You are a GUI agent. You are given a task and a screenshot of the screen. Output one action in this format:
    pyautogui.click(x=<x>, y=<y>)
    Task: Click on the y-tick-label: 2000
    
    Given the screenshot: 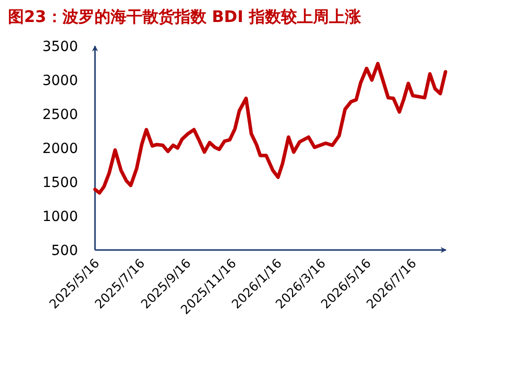 What is the action you would take?
    pyautogui.click(x=60, y=149)
    